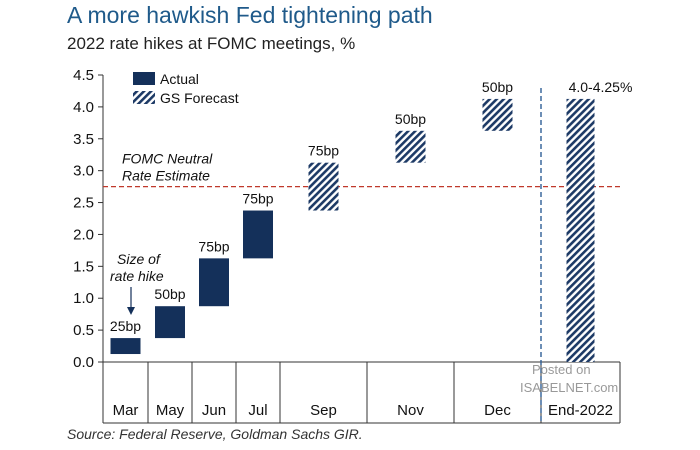 This screenshot has height=450, width=700. I want to click on bar-sep, so click(323, 186).